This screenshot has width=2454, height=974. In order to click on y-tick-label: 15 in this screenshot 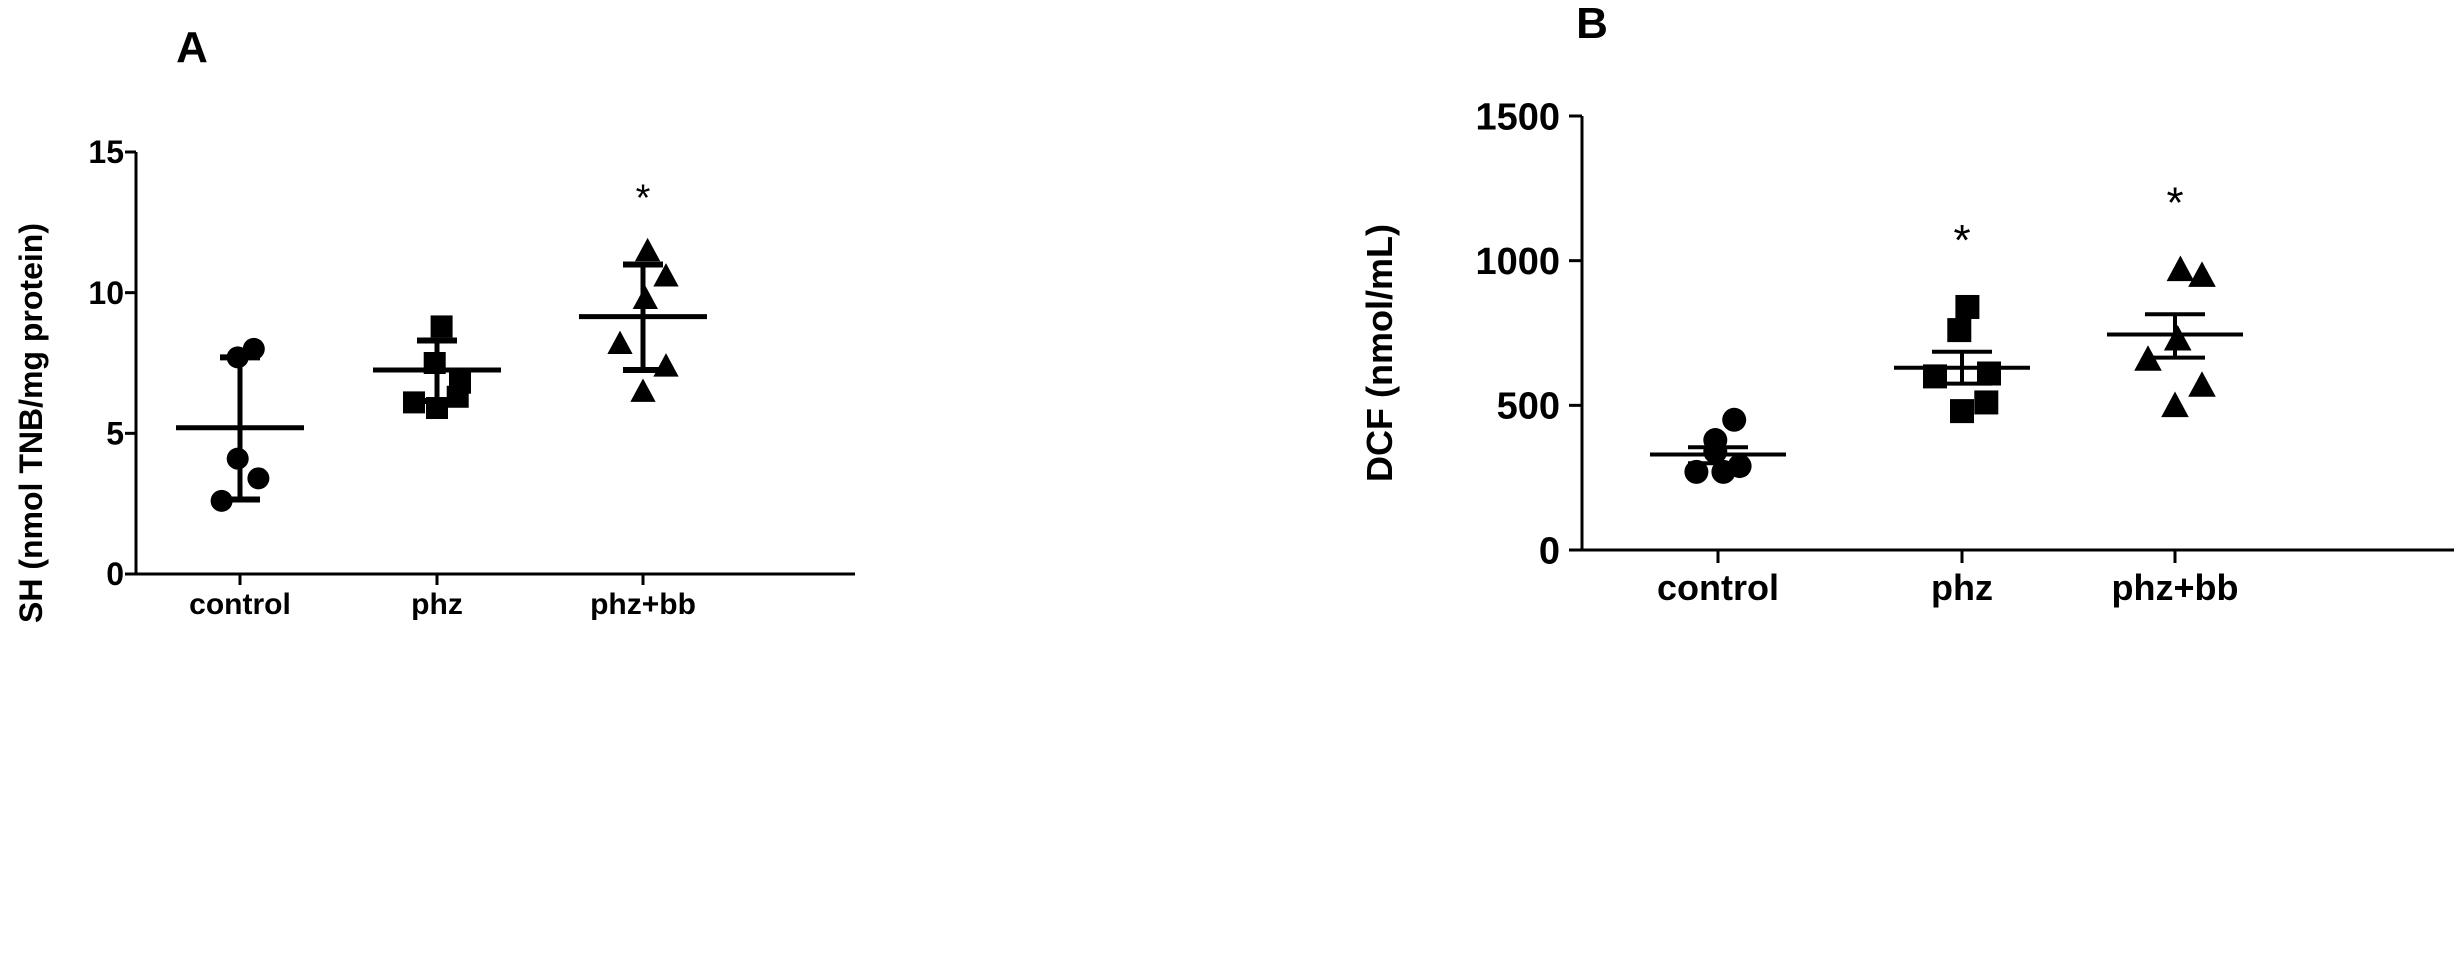, I will do `click(106, 152)`.